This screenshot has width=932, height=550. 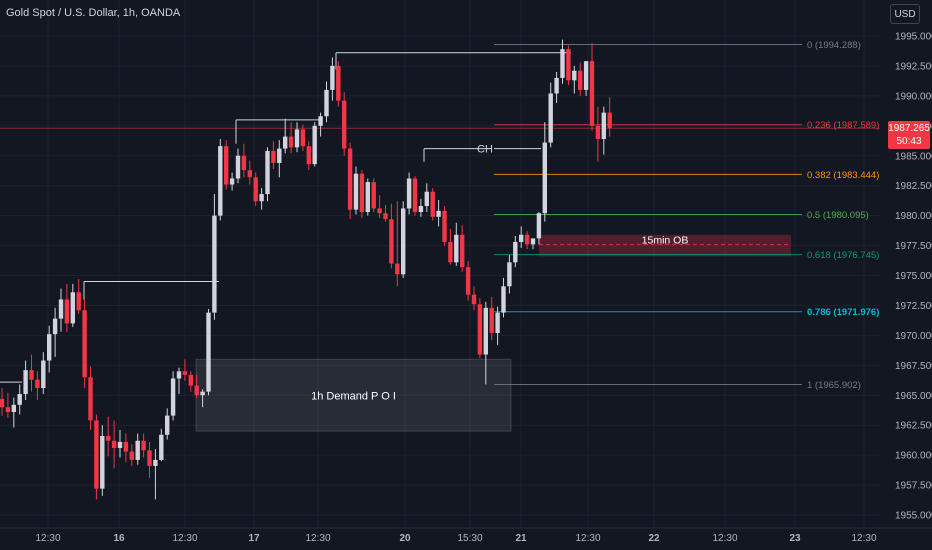 I want to click on y-tick-label: 1992.500, so click(x=913, y=66).